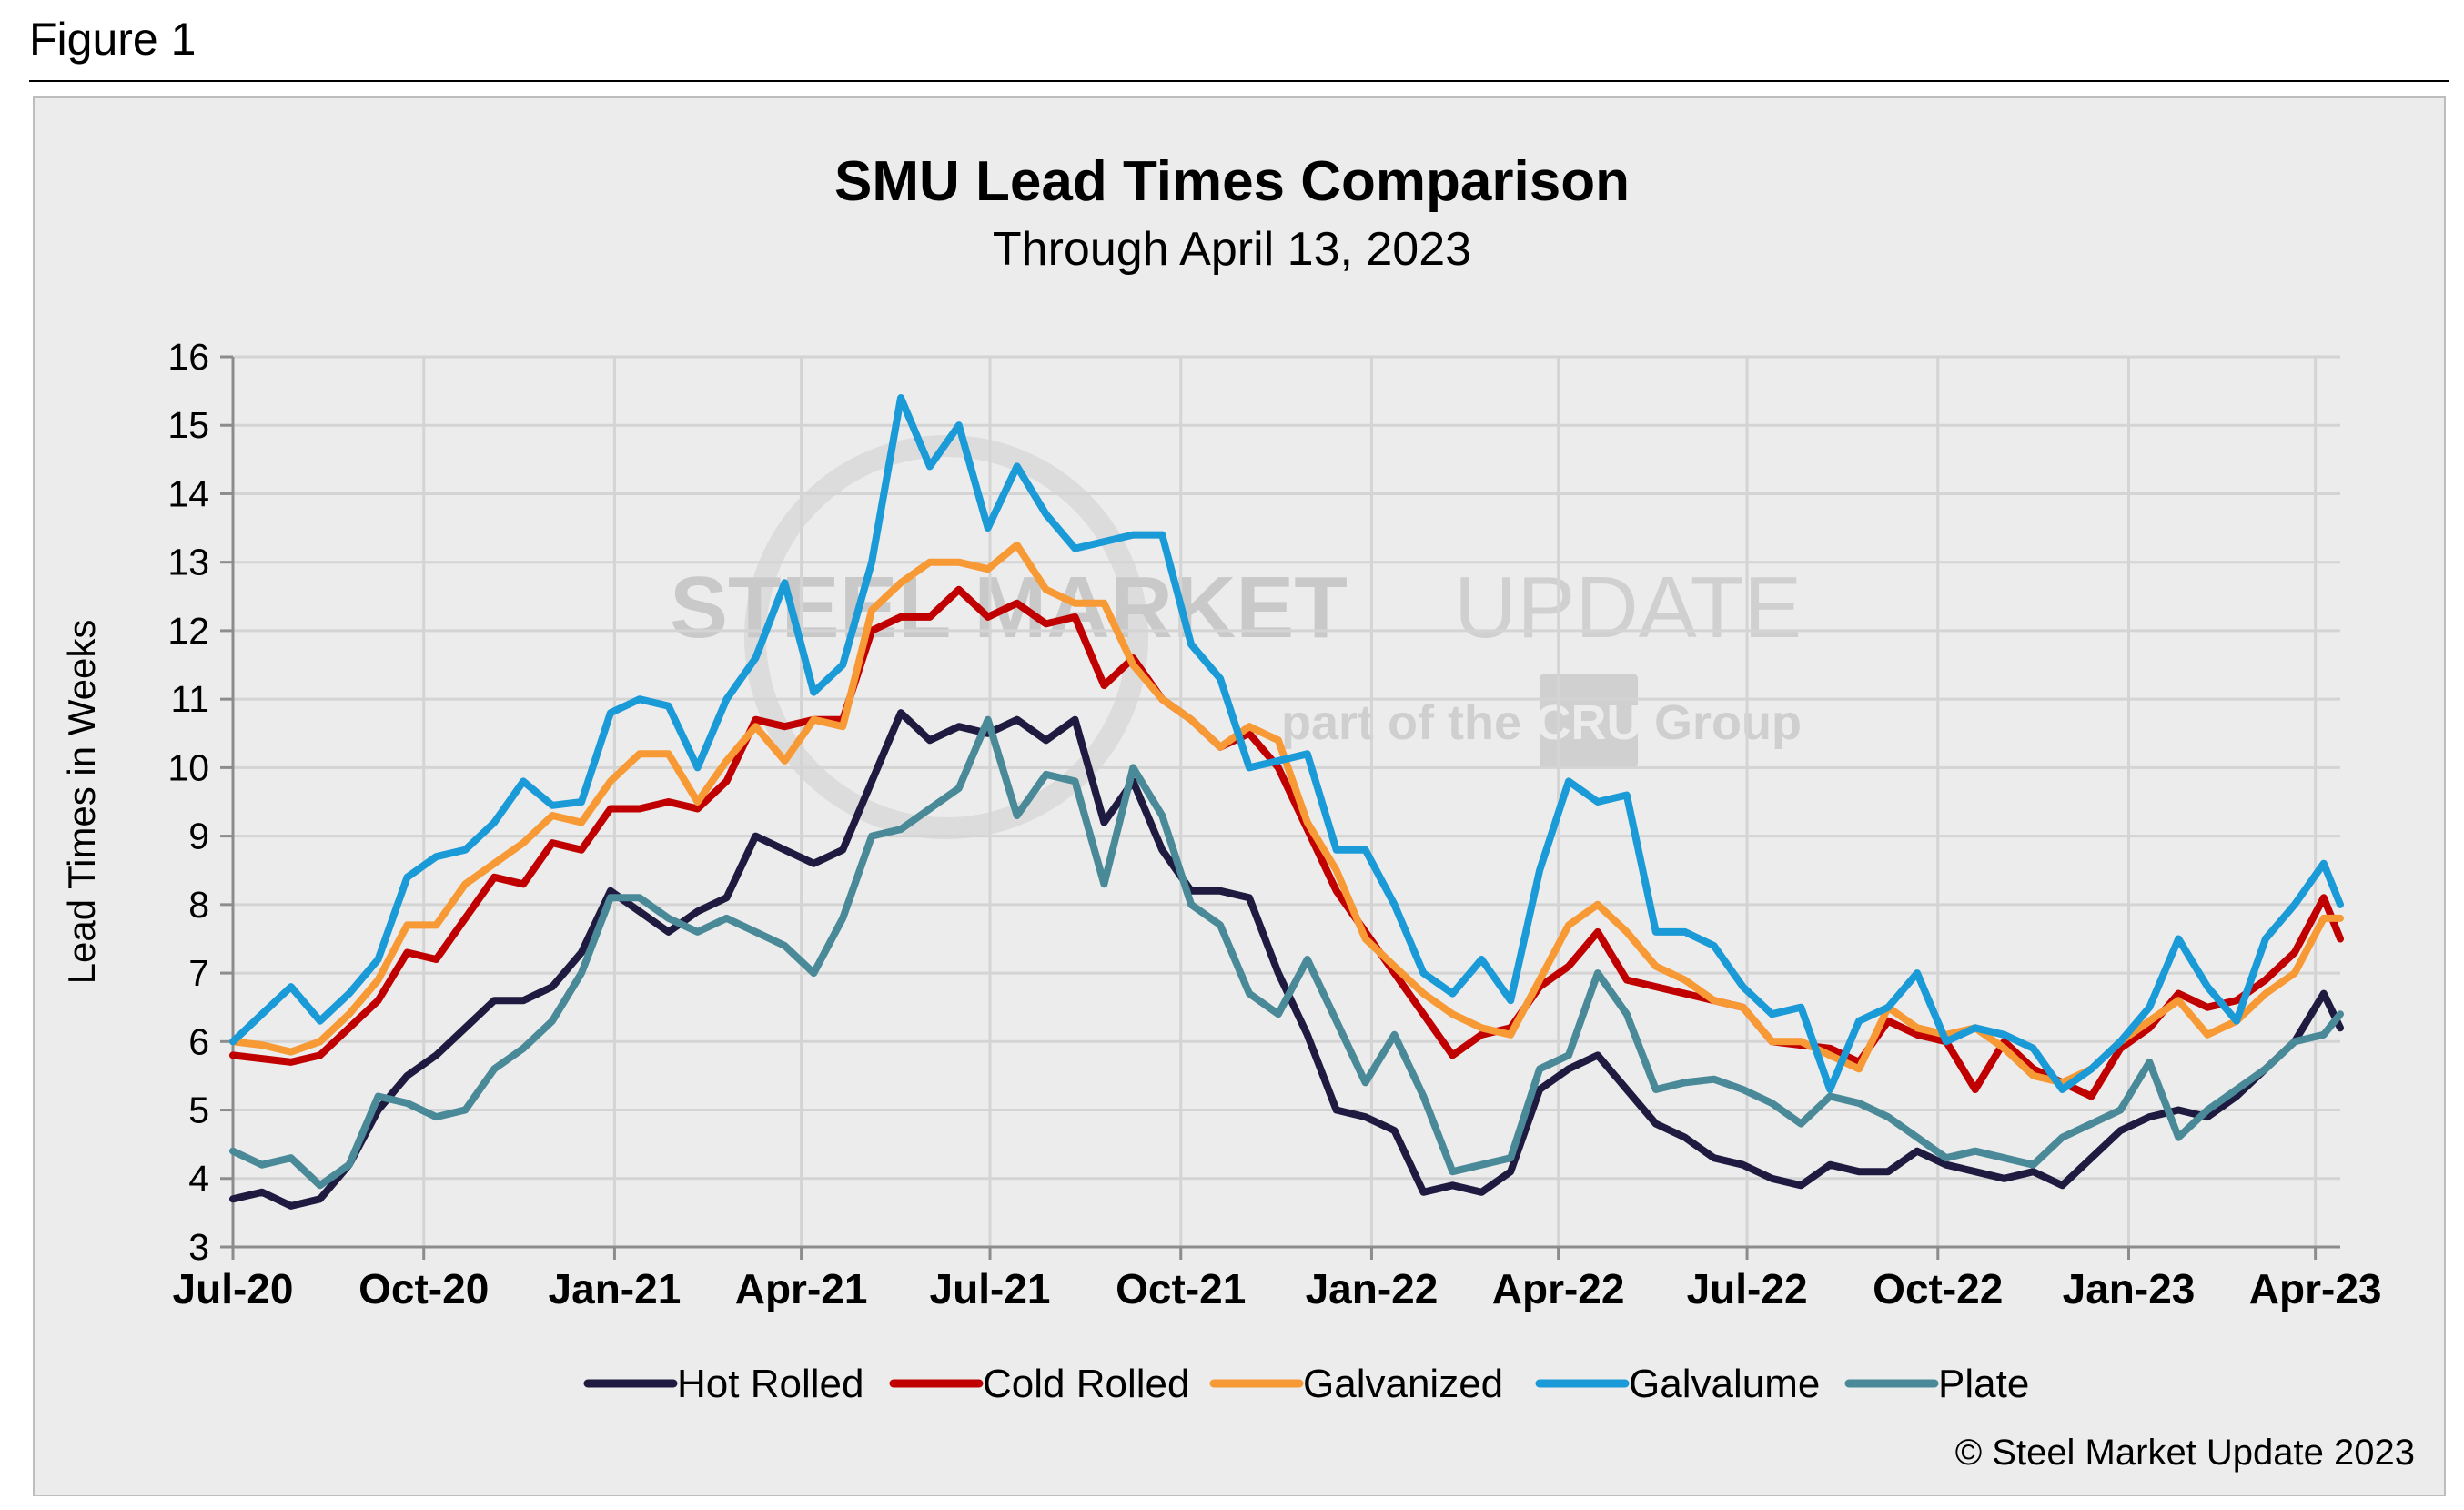  What do you see at coordinates (1628, 608) in the screenshot?
I see `watermark-line1-thin: UPDATE` at bounding box center [1628, 608].